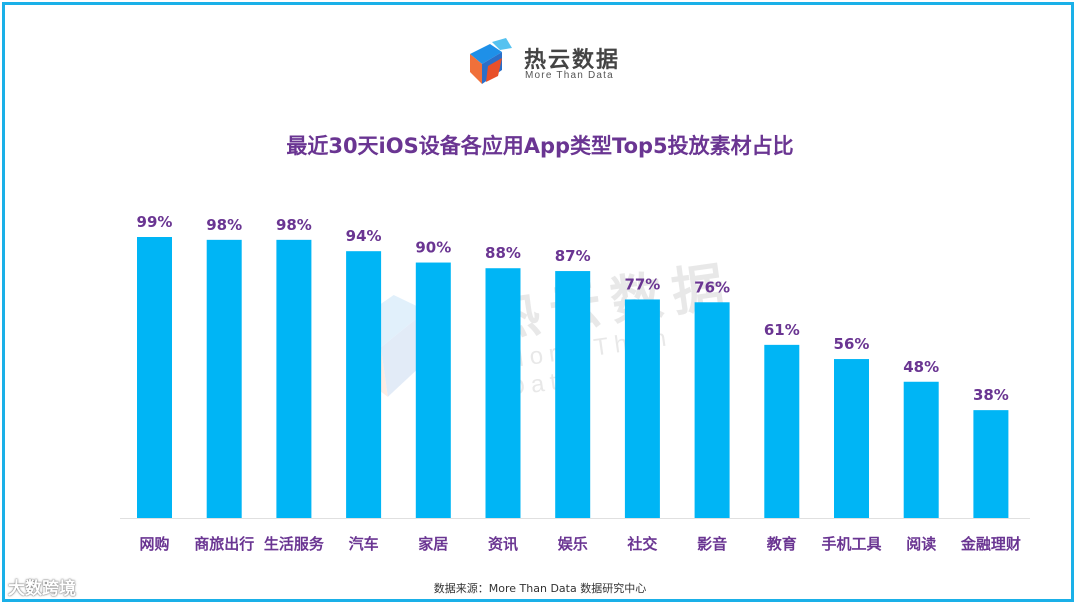 The width and height of the screenshot is (1080, 608). I want to click on value-label-8: 76%, so click(712, 287).